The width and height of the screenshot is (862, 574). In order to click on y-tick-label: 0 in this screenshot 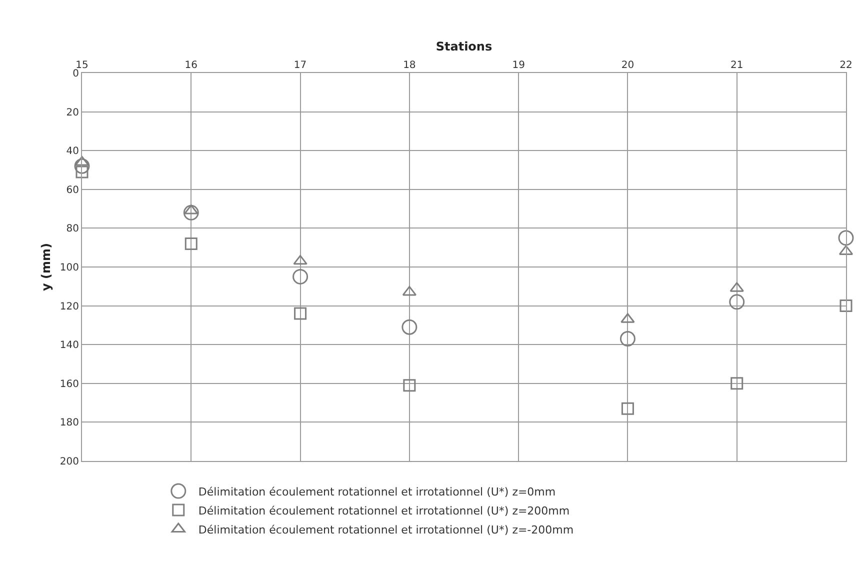, I will do `click(75, 74)`.